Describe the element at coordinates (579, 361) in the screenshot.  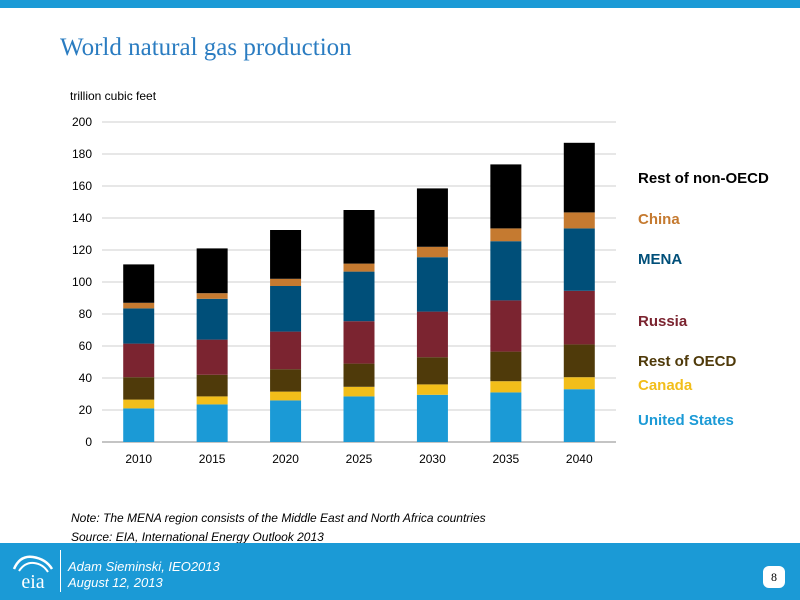
I see `bar-segment-rest-of-oecd-2040` at that location.